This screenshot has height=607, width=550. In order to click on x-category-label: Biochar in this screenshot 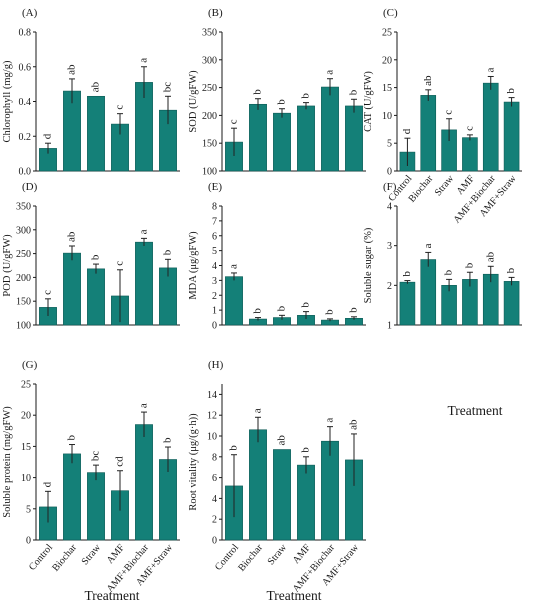, I will do `click(250, 558)`.